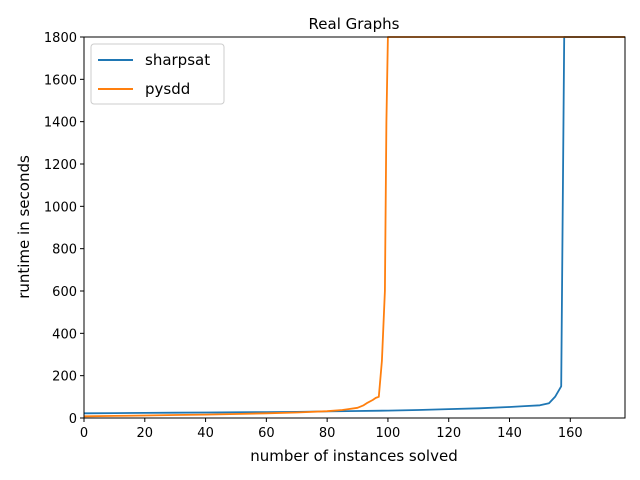  What do you see at coordinates (84, 433) in the screenshot?
I see `x-tick-label: 0` at bounding box center [84, 433].